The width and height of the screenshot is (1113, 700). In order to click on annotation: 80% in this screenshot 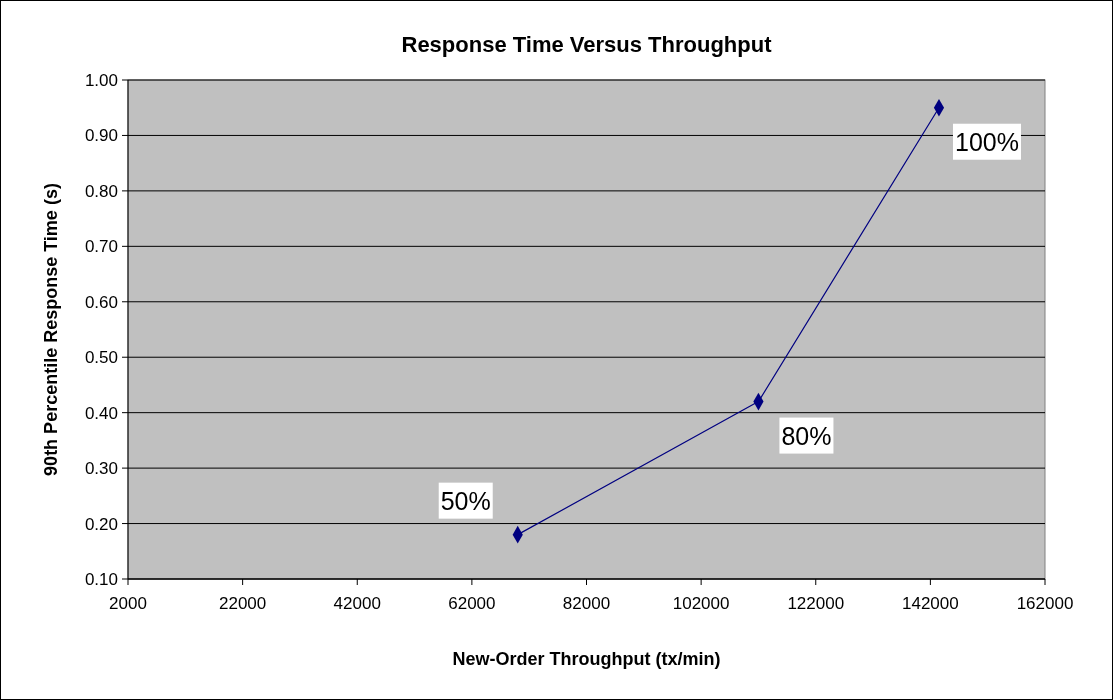, I will do `click(806, 435)`.